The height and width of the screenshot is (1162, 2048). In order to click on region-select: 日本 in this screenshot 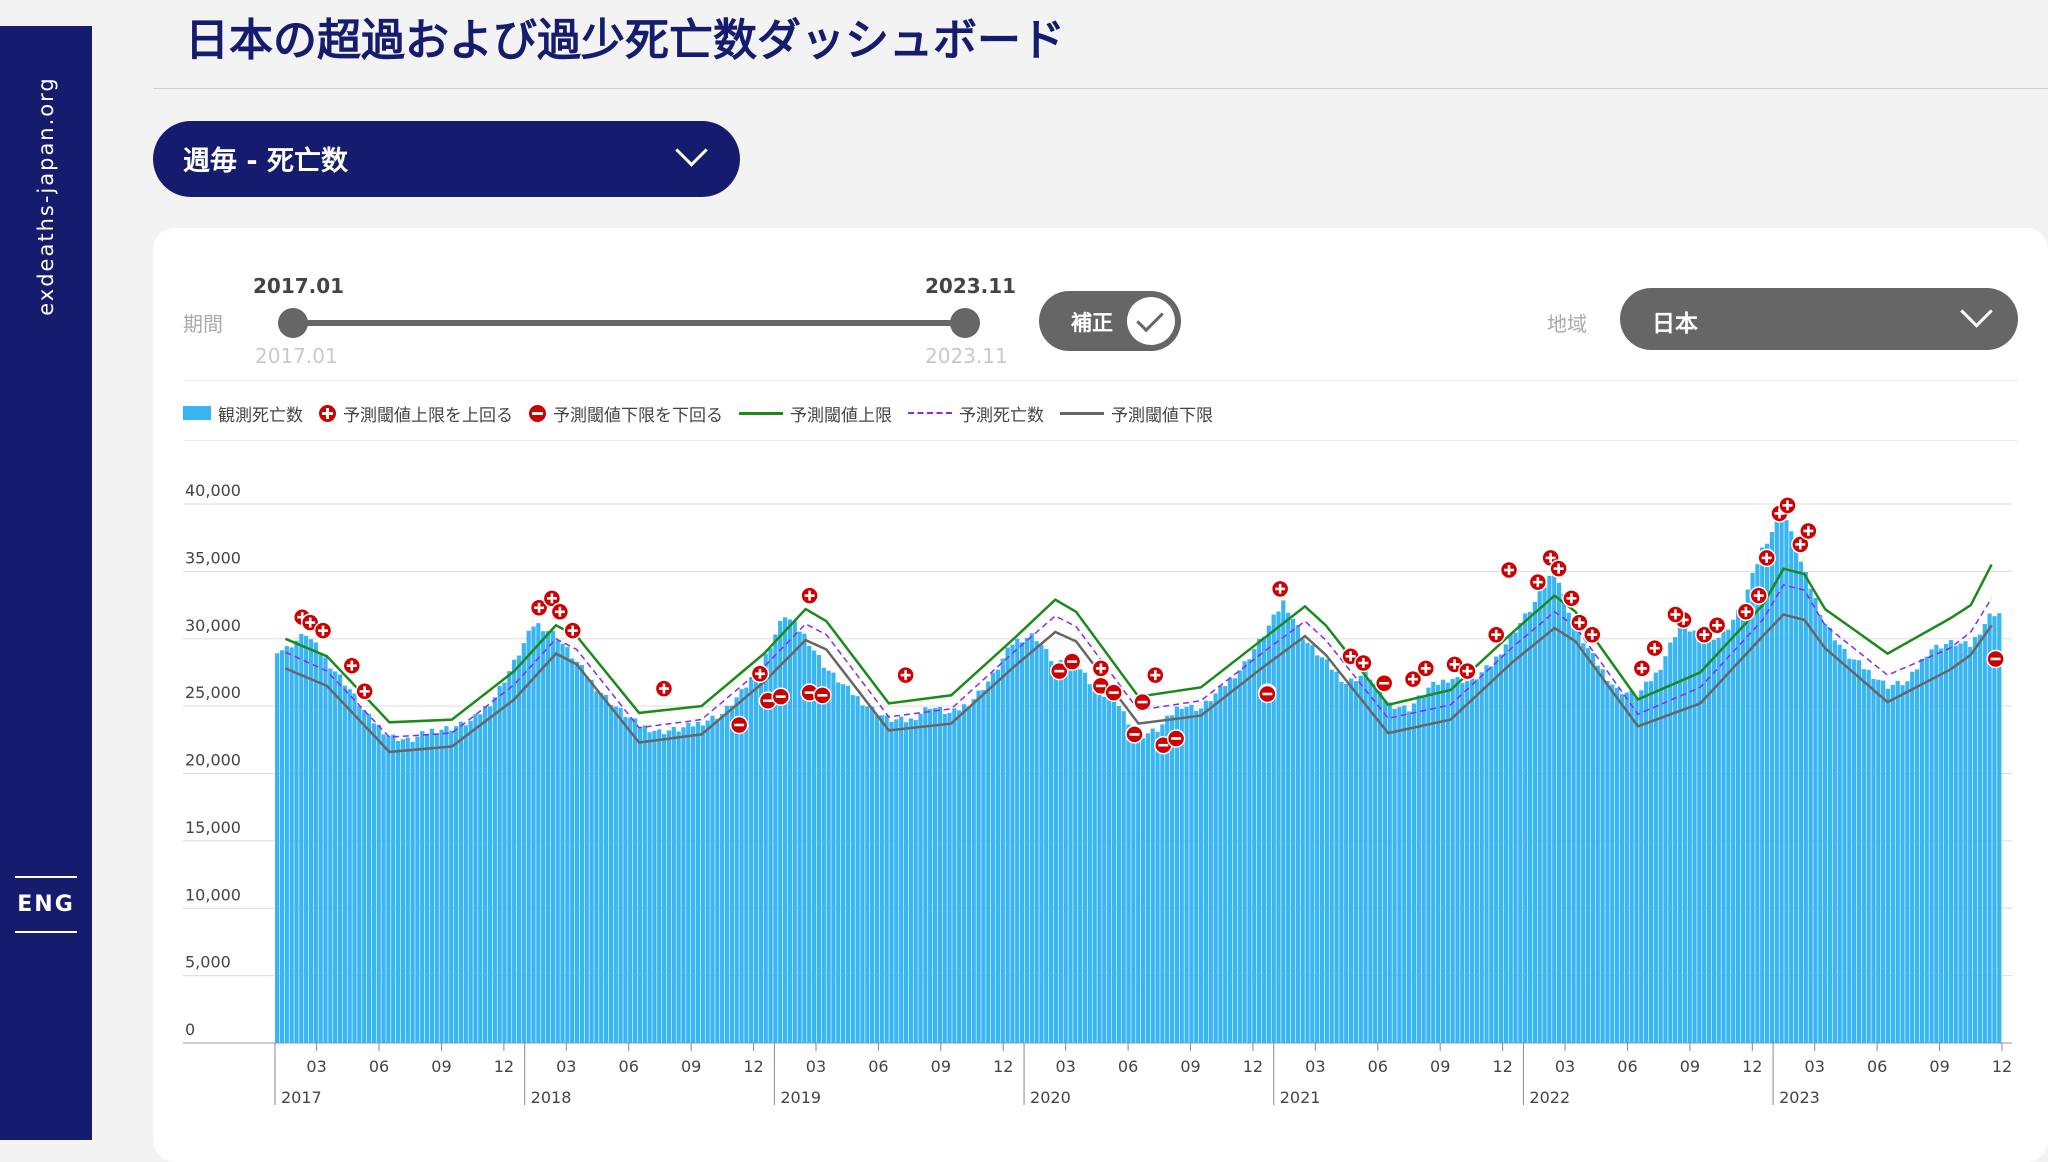, I will do `click(1819, 319)`.